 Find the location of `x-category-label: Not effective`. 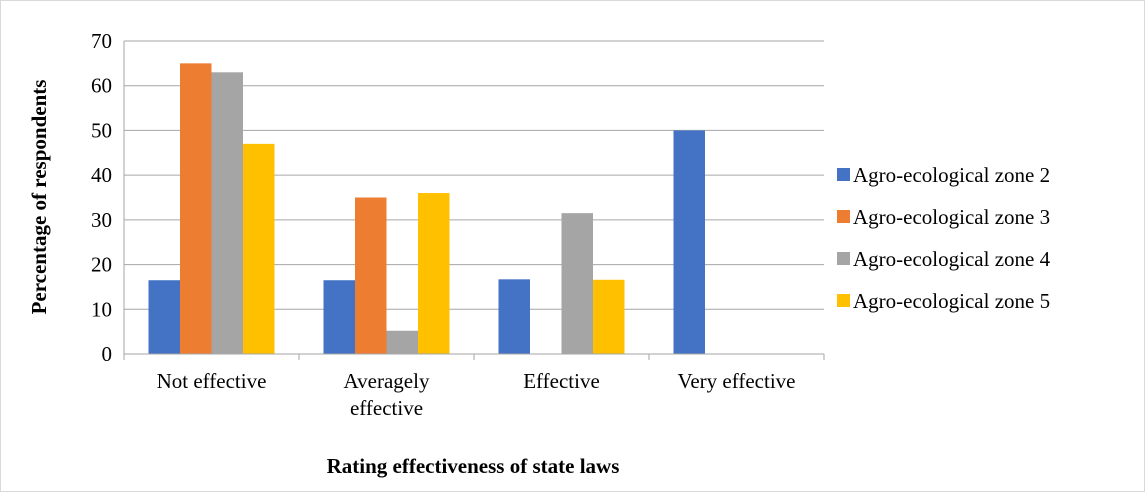

x-category-label: Not effective is located at coordinates (212, 381).